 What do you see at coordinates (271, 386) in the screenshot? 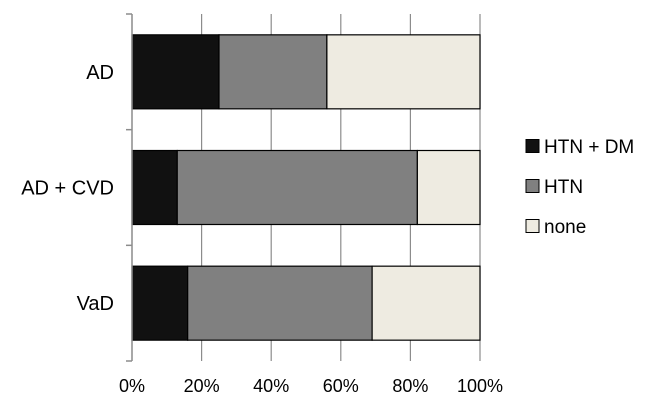
I see `x-tick-label: 40%` at bounding box center [271, 386].